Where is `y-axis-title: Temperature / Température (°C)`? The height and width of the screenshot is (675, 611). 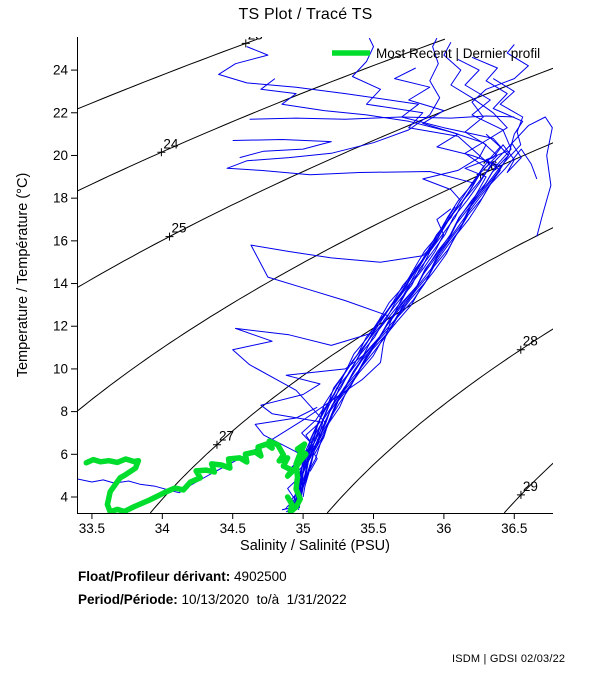
y-axis-title: Temperature / Température (°C) is located at coordinates (23, 275).